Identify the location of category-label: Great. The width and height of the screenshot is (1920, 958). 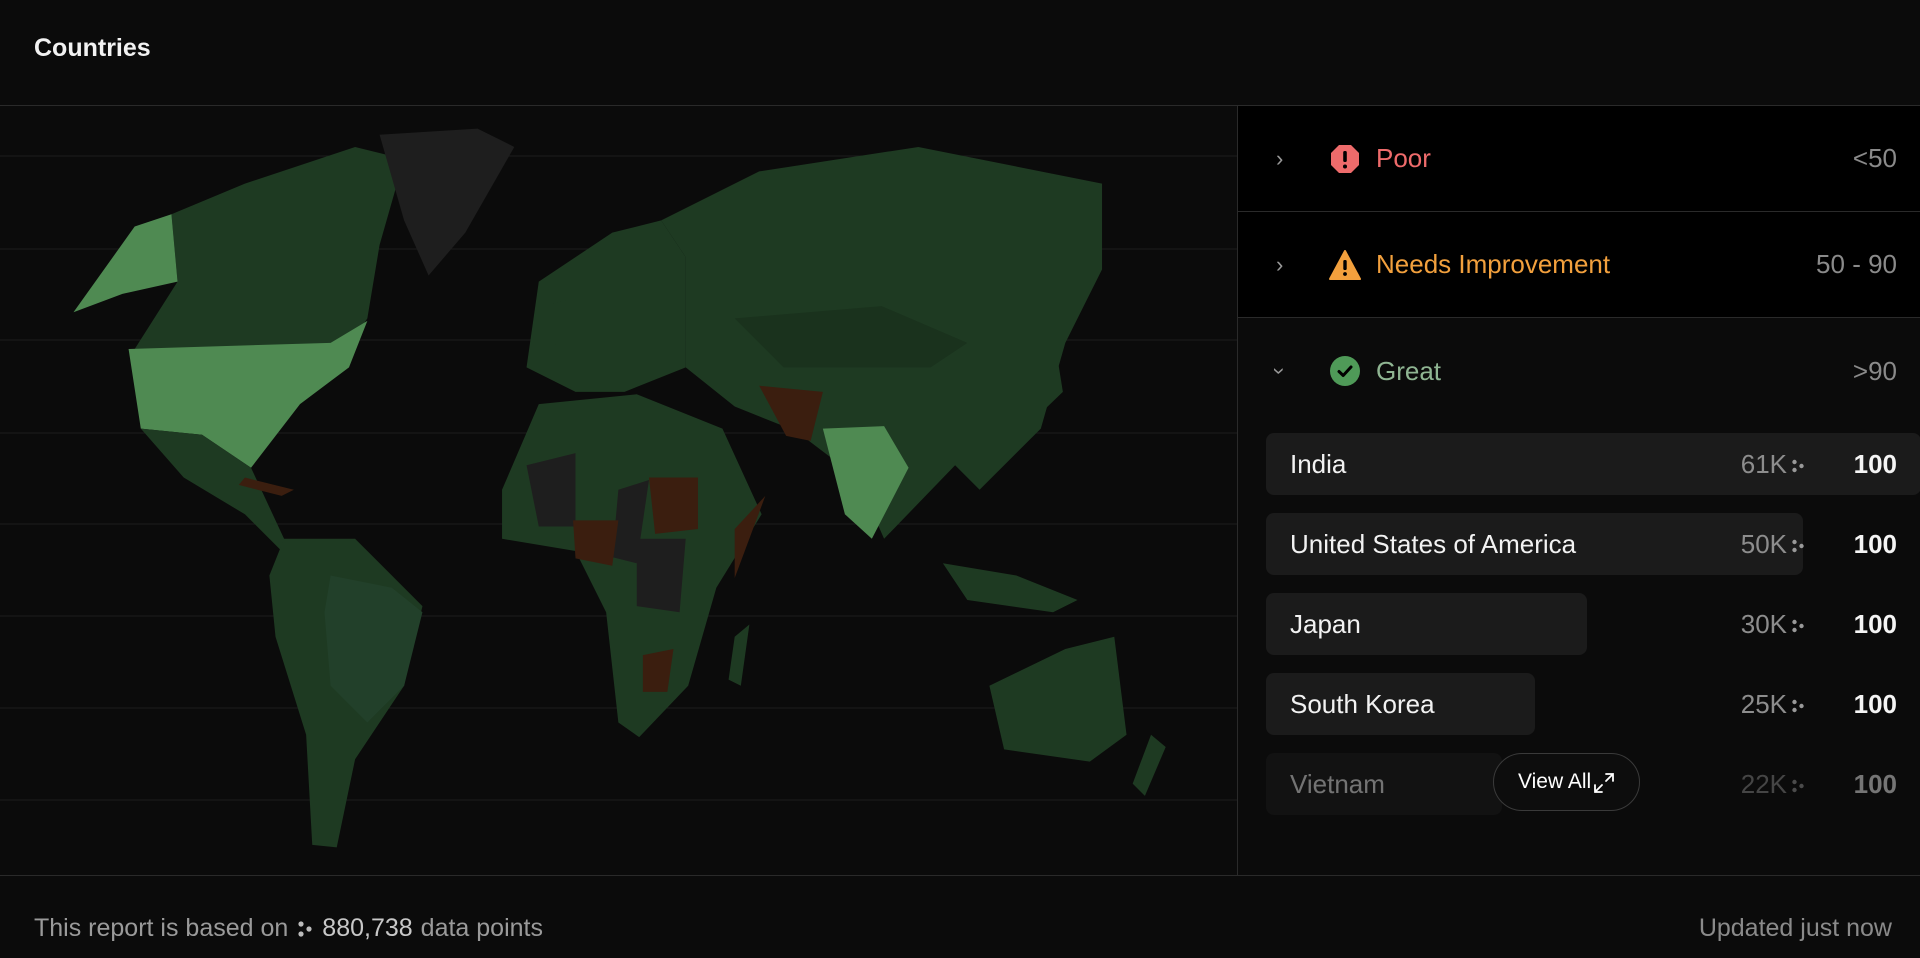
(1409, 370).